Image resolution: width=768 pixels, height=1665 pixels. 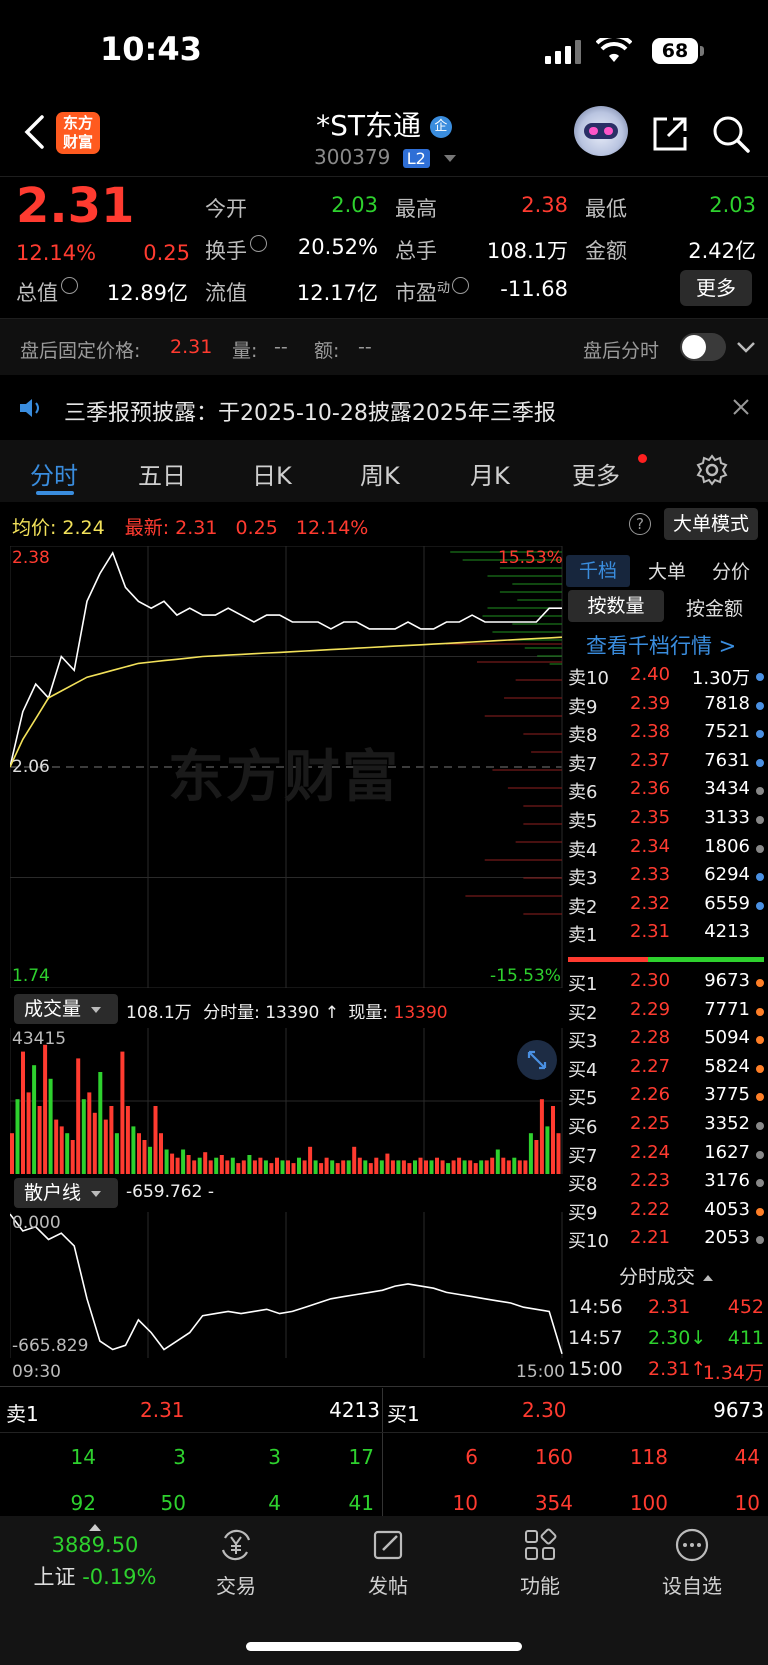 What do you see at coordinates (66, 1193) in the screenshot?
I see `retail-line-dropdown: 散户线` at bounding box center [66, 1193].